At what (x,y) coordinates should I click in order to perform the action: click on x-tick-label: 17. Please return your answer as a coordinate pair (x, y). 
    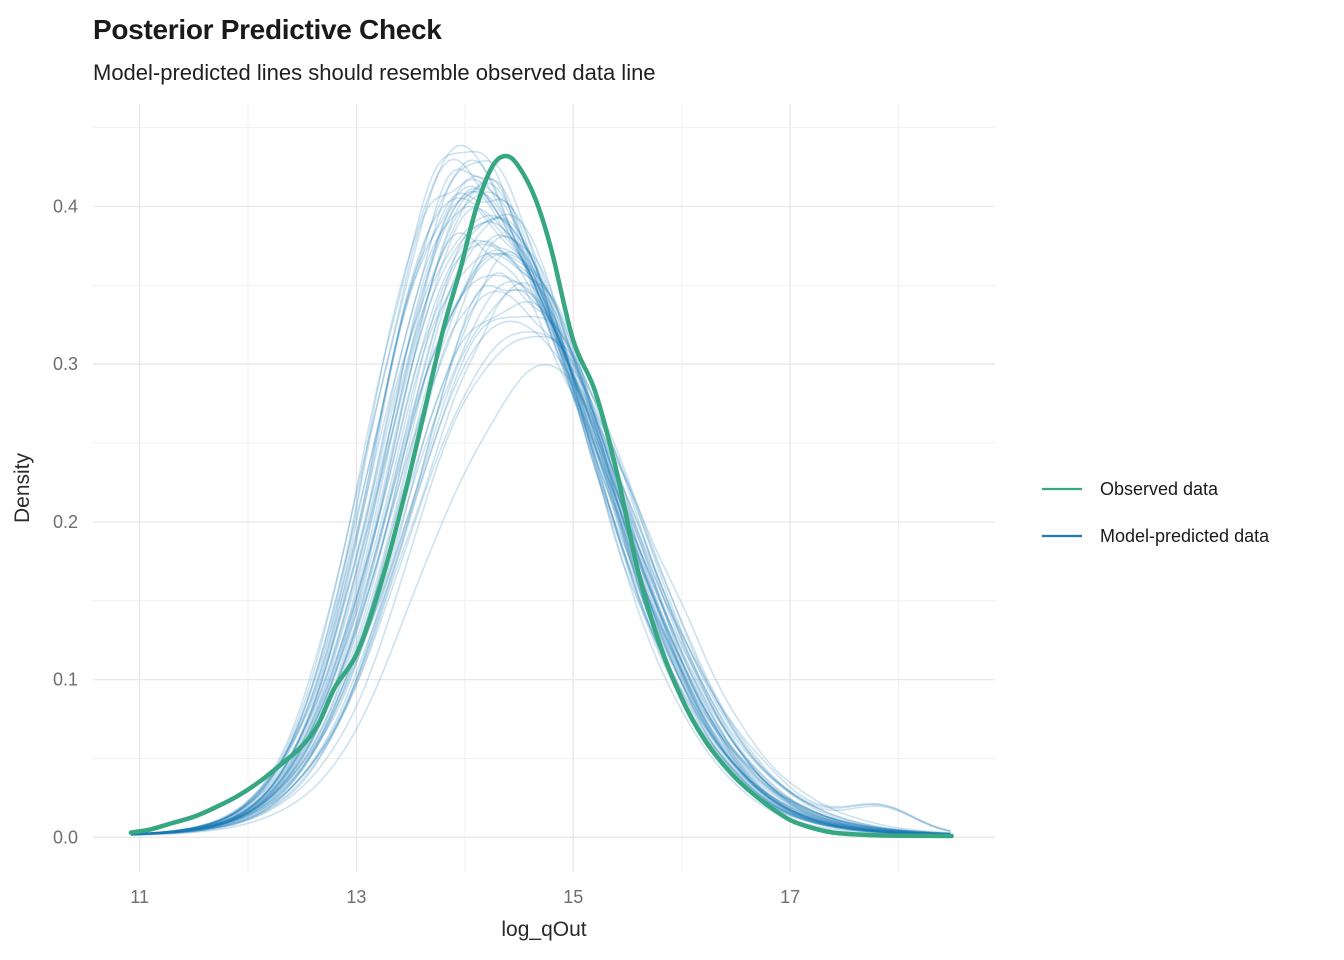
    Looking at the image, I should click on (790, 897).